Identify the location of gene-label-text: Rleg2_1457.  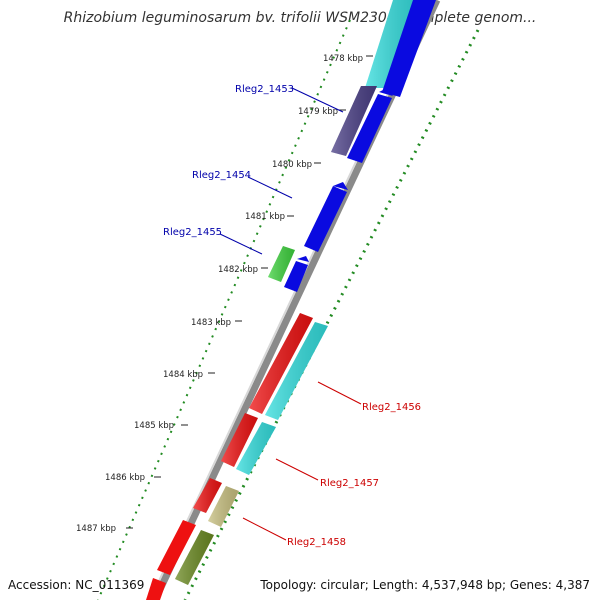
(349, 483).